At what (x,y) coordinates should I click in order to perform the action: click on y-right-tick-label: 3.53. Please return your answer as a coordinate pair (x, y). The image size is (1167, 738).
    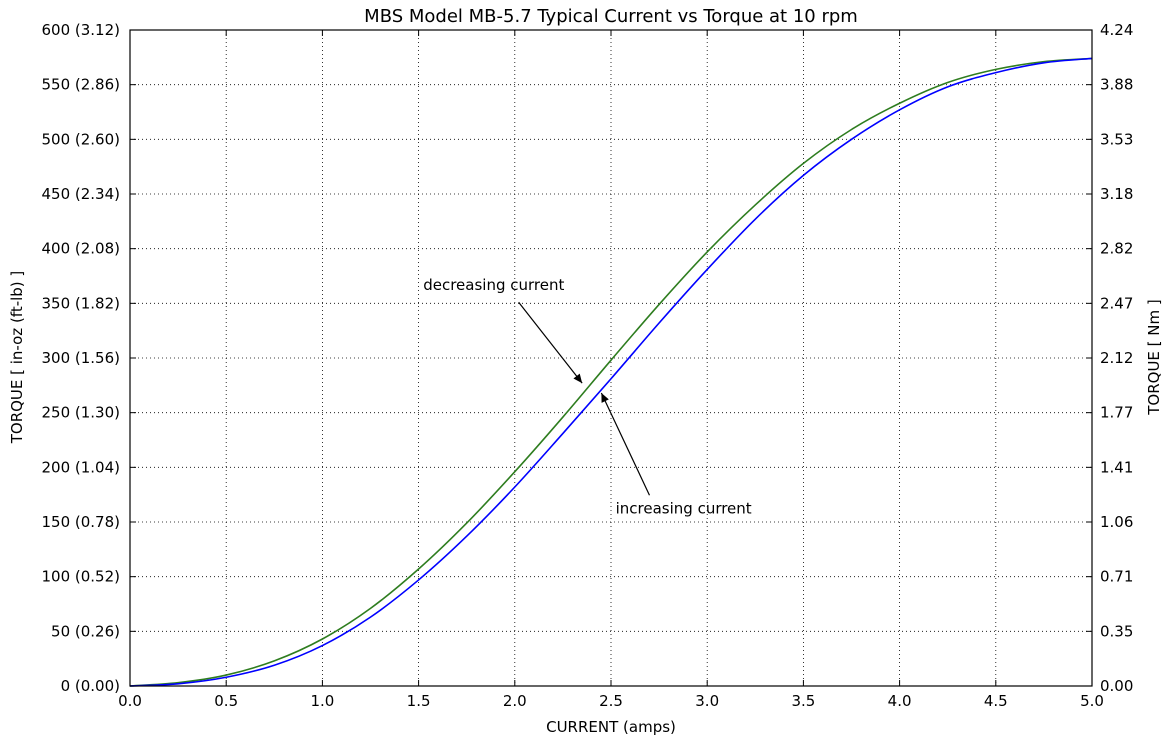
    Looking at the image, I should click on (1116, 139).